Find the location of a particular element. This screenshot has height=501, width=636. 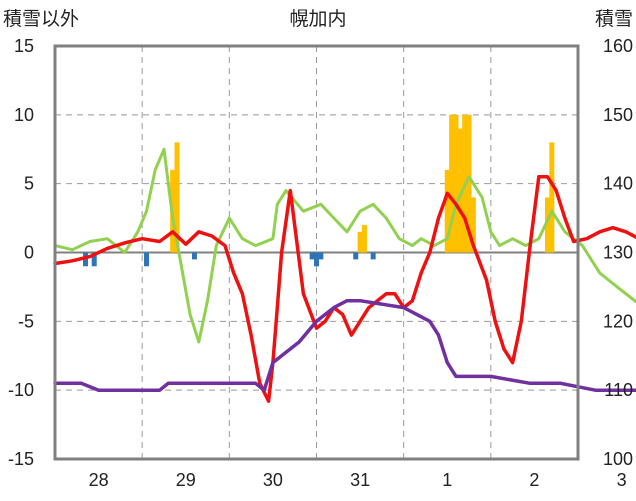

x-tick-label: 28 is located at coordinates (99, 480).